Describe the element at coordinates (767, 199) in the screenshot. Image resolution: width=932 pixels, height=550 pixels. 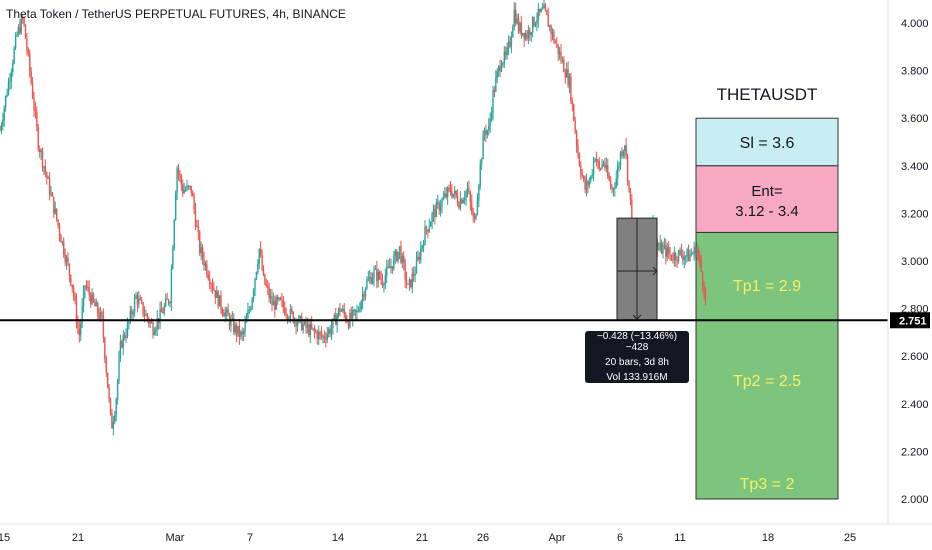
I see `entry-zone` at that location.